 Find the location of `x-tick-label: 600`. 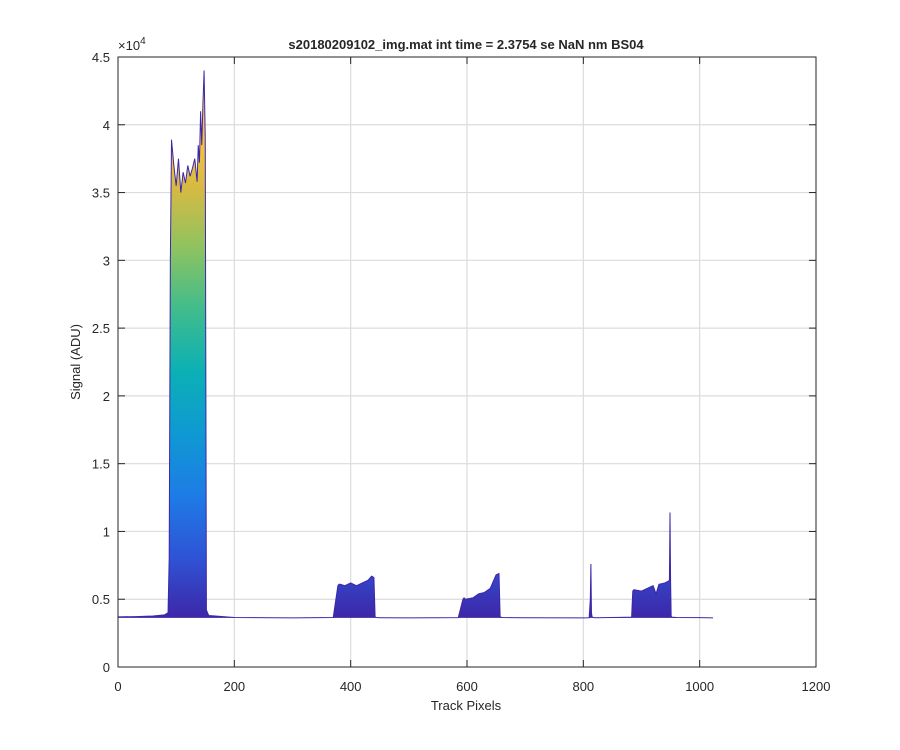

x-tick-label: 600 is located at coordinates (467, 686).